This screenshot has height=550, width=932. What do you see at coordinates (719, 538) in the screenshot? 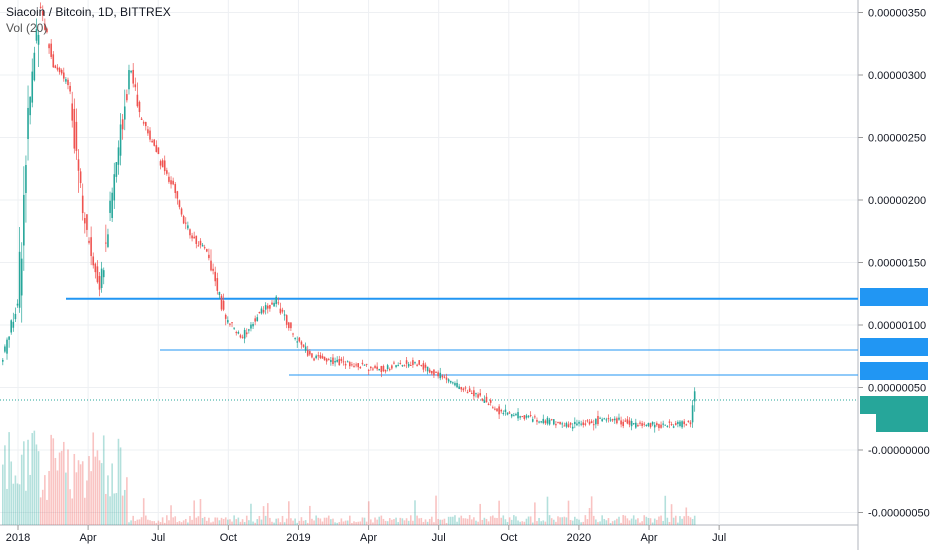
I see `x-tick-label: Jul` at bounding box center [719, 538].